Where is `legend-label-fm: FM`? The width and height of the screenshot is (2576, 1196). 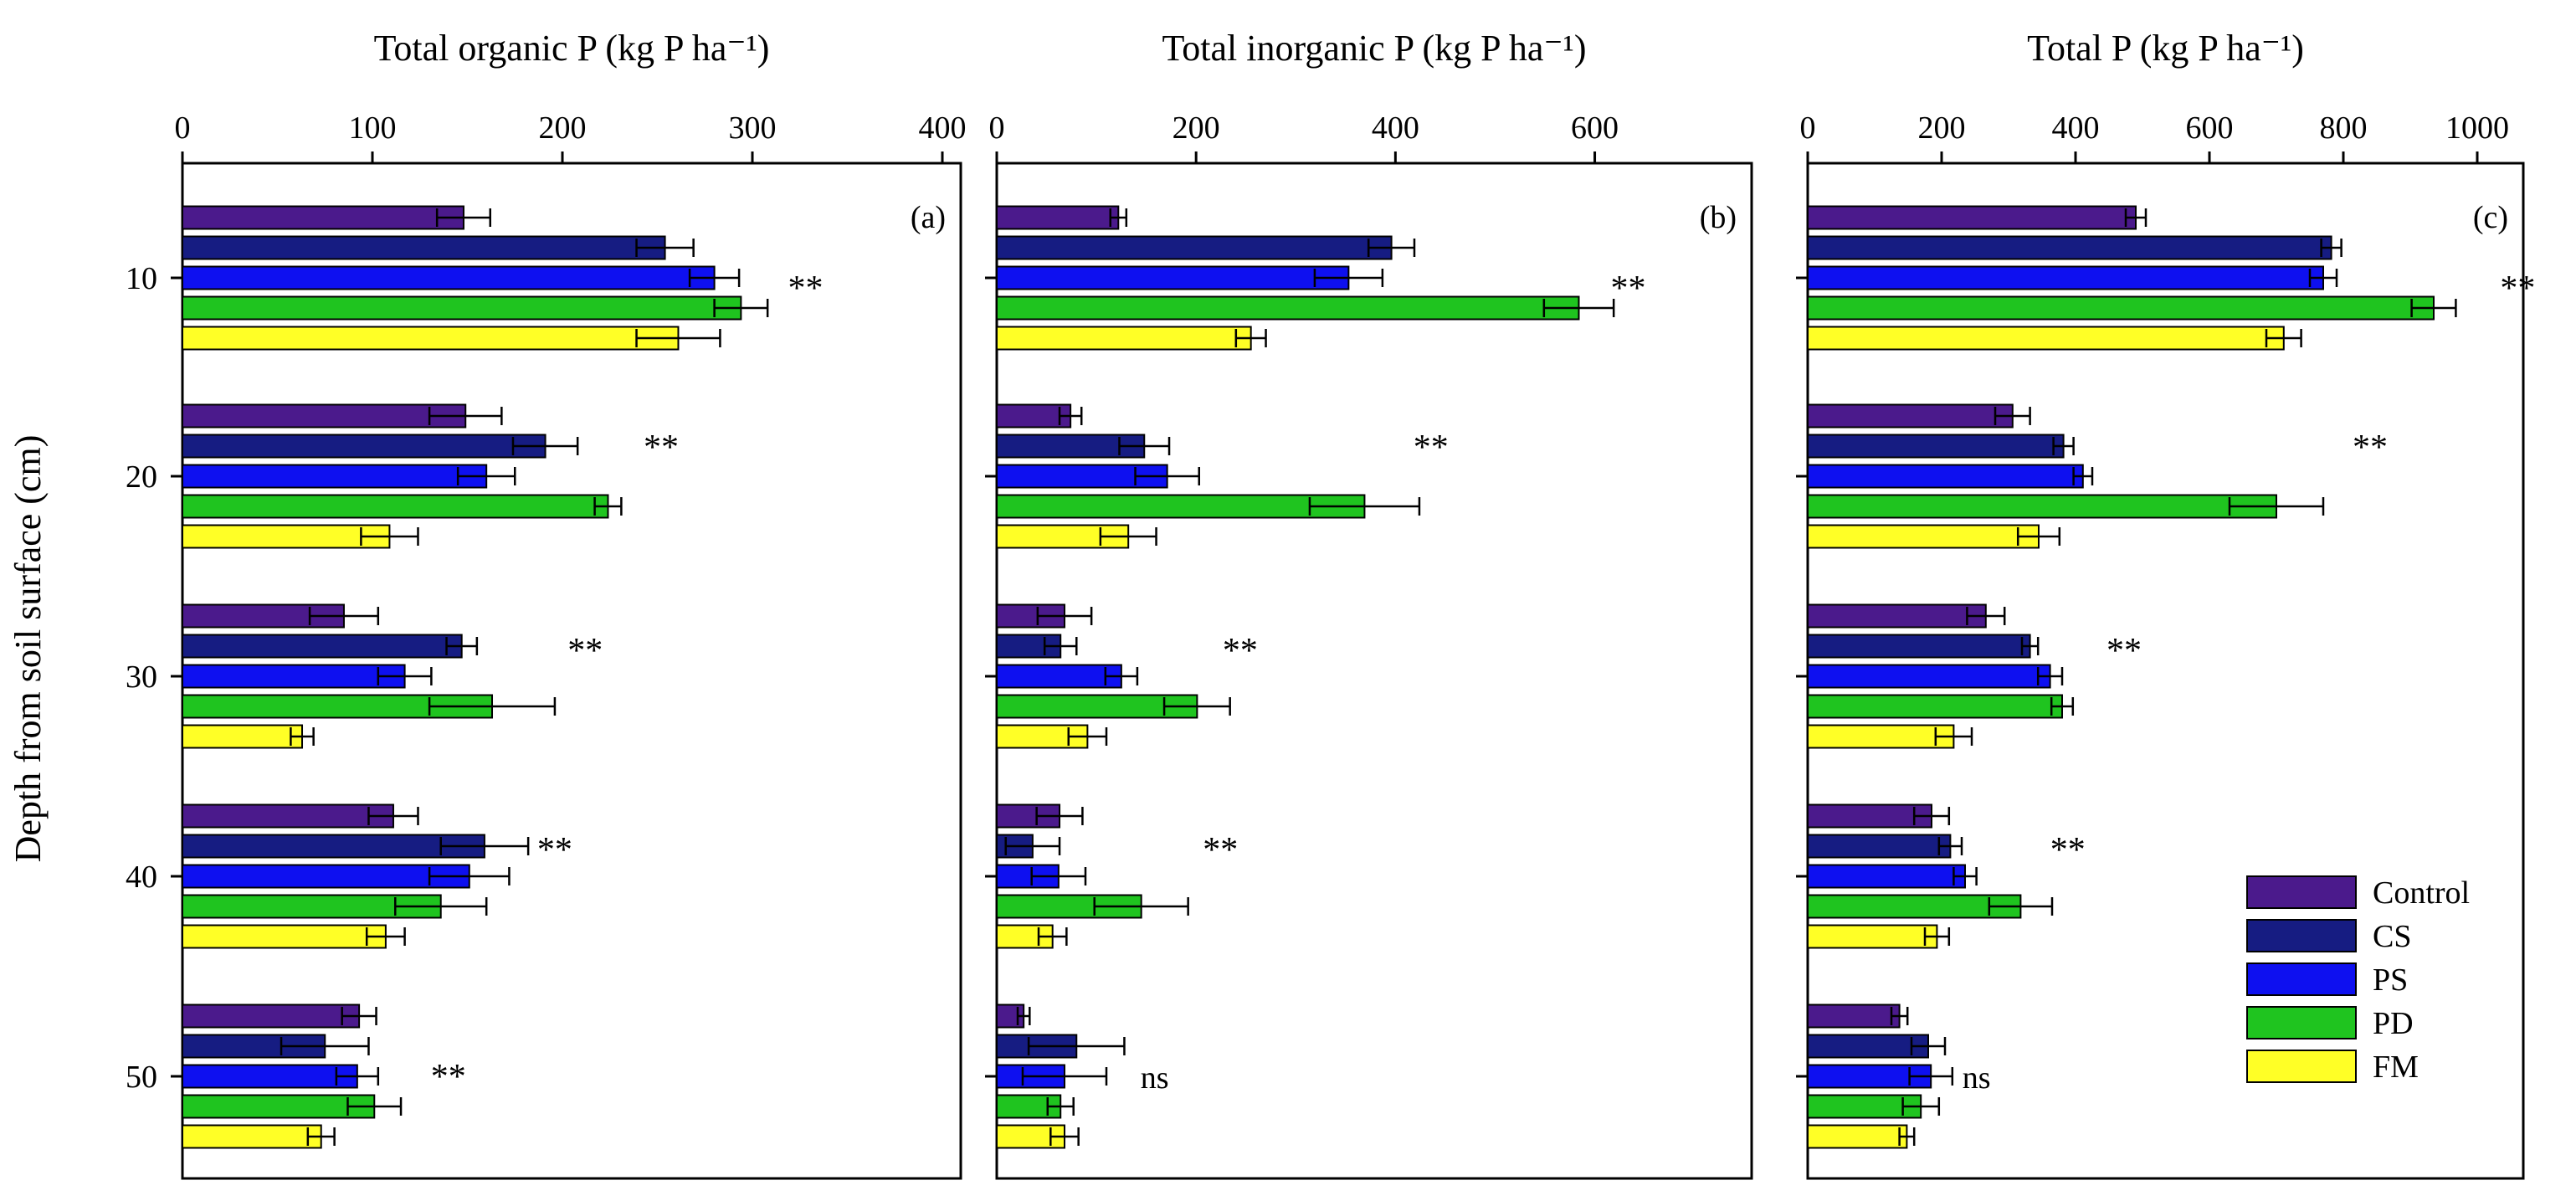
legend-label-fm: FM is located at coordinates (2396, 1067).